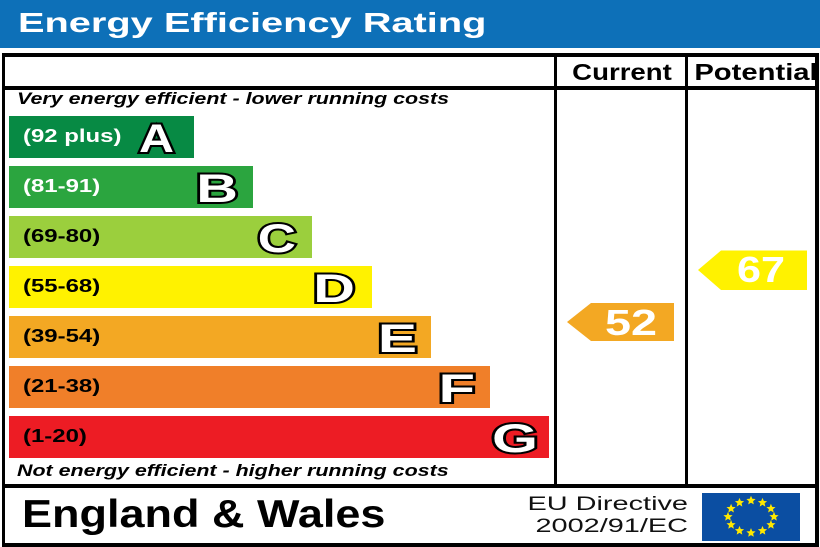  I want to click on svg-text: 67, so click(761, 269).